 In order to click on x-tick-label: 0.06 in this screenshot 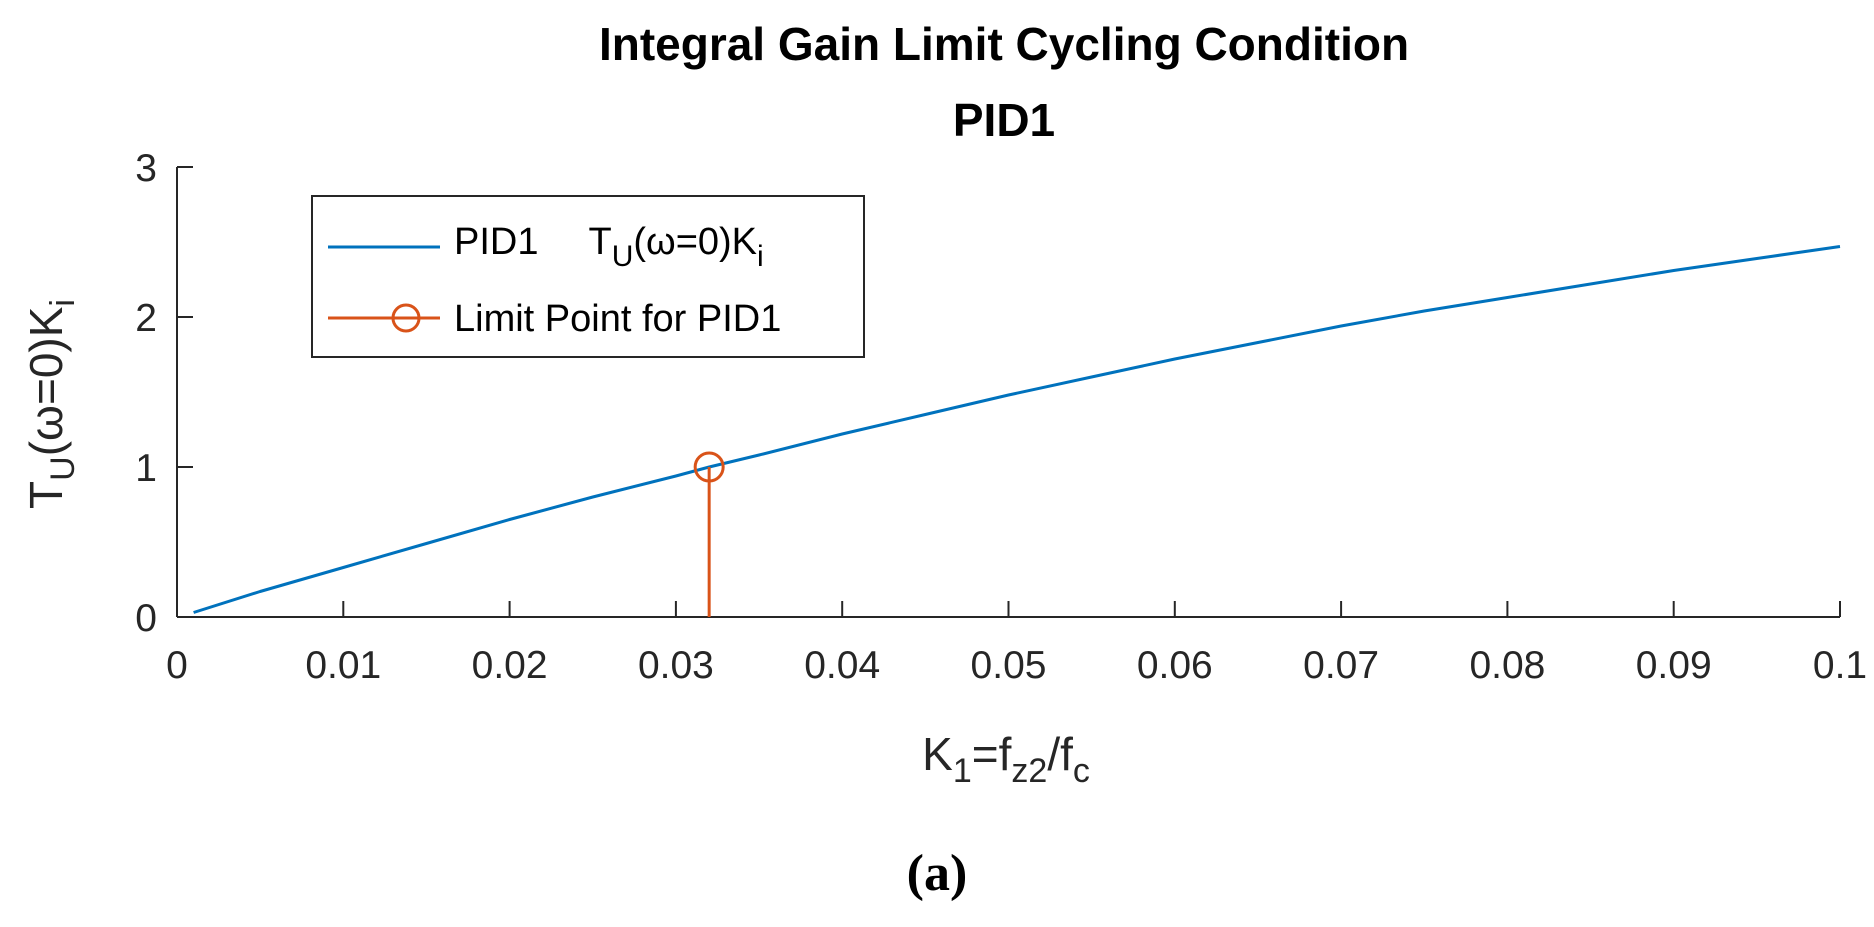, I will do `click(1175, 665)`.